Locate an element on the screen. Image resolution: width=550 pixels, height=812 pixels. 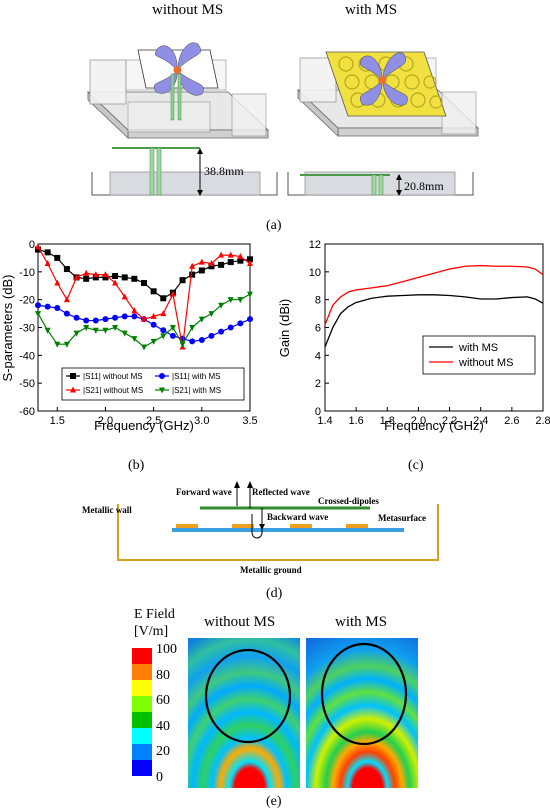
metallic-ground-label: Metallic ground is located at coordinates (271, 570).